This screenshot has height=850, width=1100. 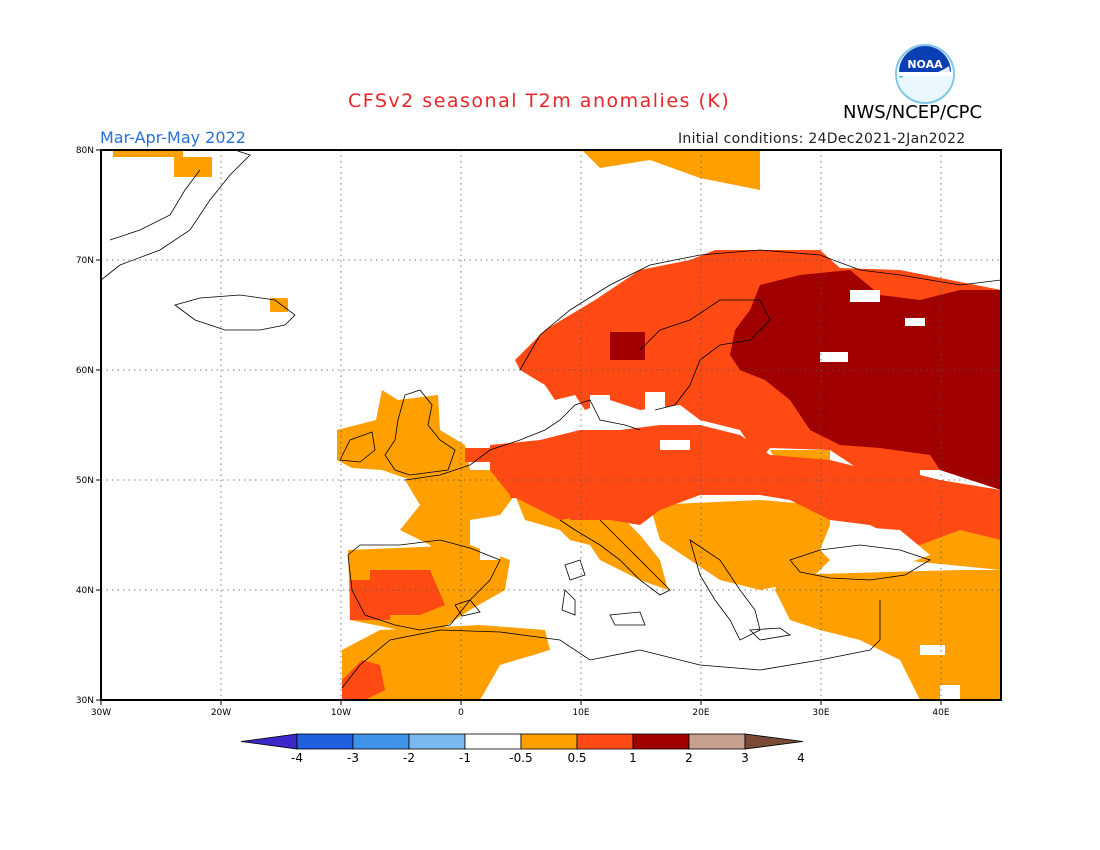 What do you see at coordinates (409, 758) in the screenshot?
I see `colorbar-label: -2` at bounding box center [409, 758].